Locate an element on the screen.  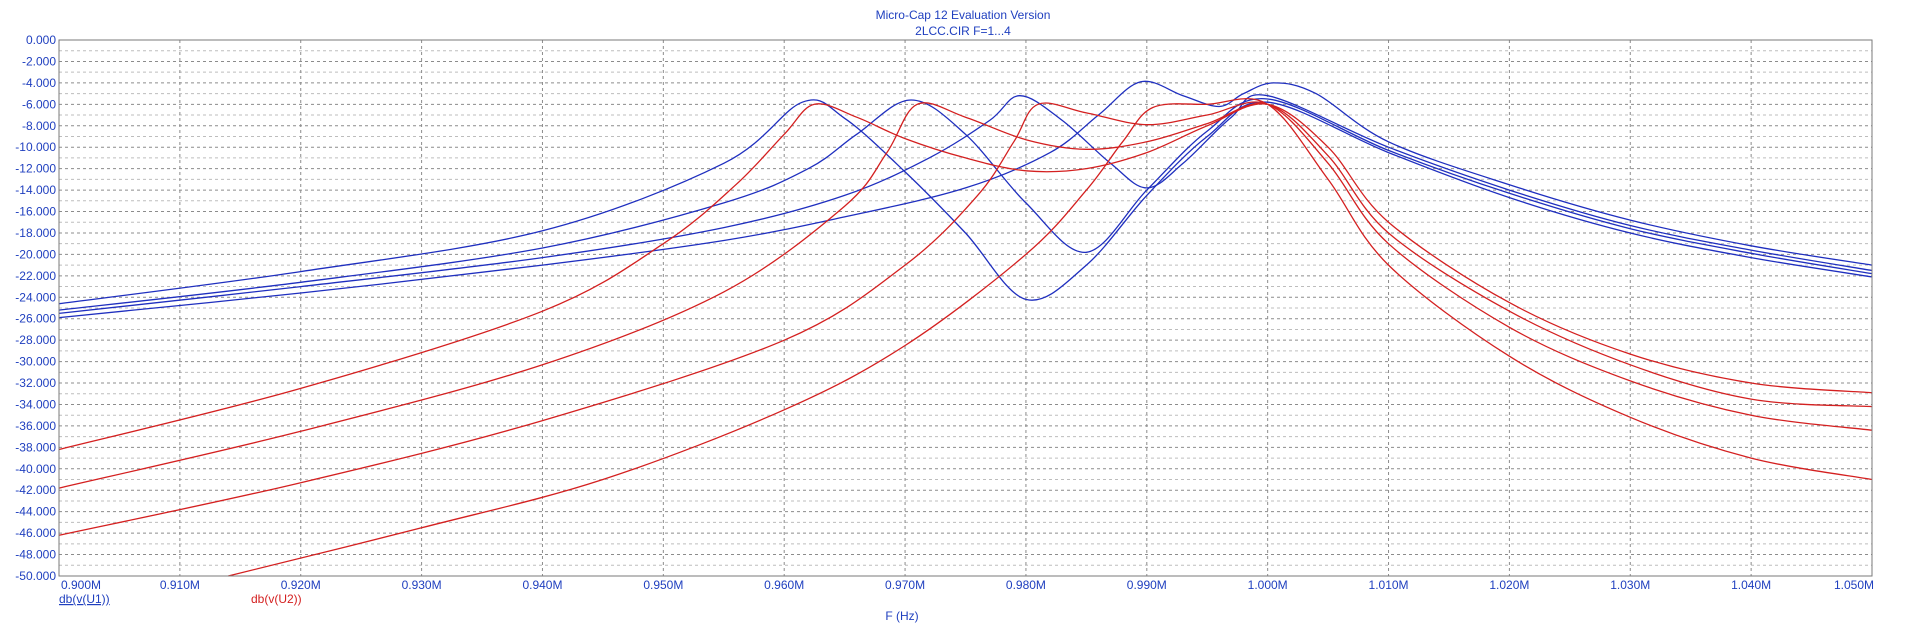
y-tick-label: -6.000 is located at coordinates (39, 104).